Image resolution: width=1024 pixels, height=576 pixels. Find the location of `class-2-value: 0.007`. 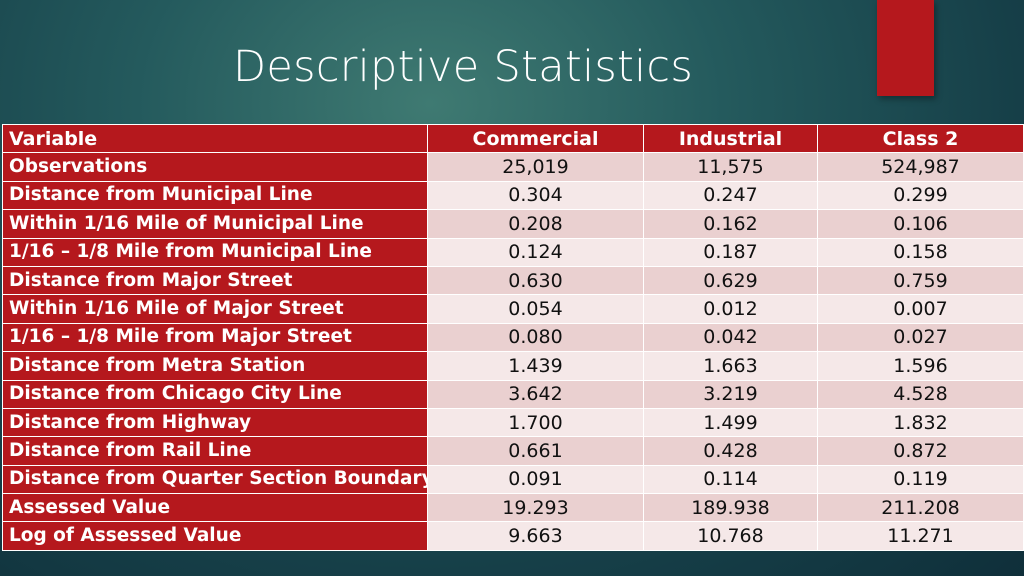

class-2-value: 0.007 is located at coordinates (920, 309).